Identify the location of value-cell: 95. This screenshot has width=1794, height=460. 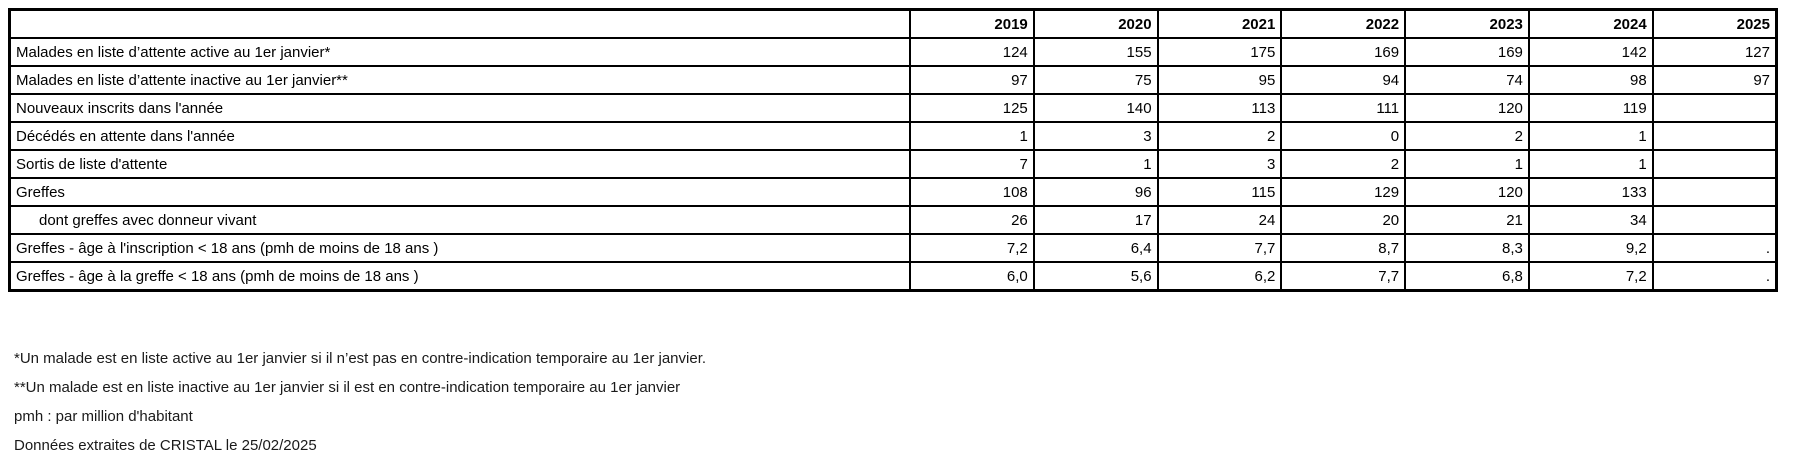
(1219, 80).